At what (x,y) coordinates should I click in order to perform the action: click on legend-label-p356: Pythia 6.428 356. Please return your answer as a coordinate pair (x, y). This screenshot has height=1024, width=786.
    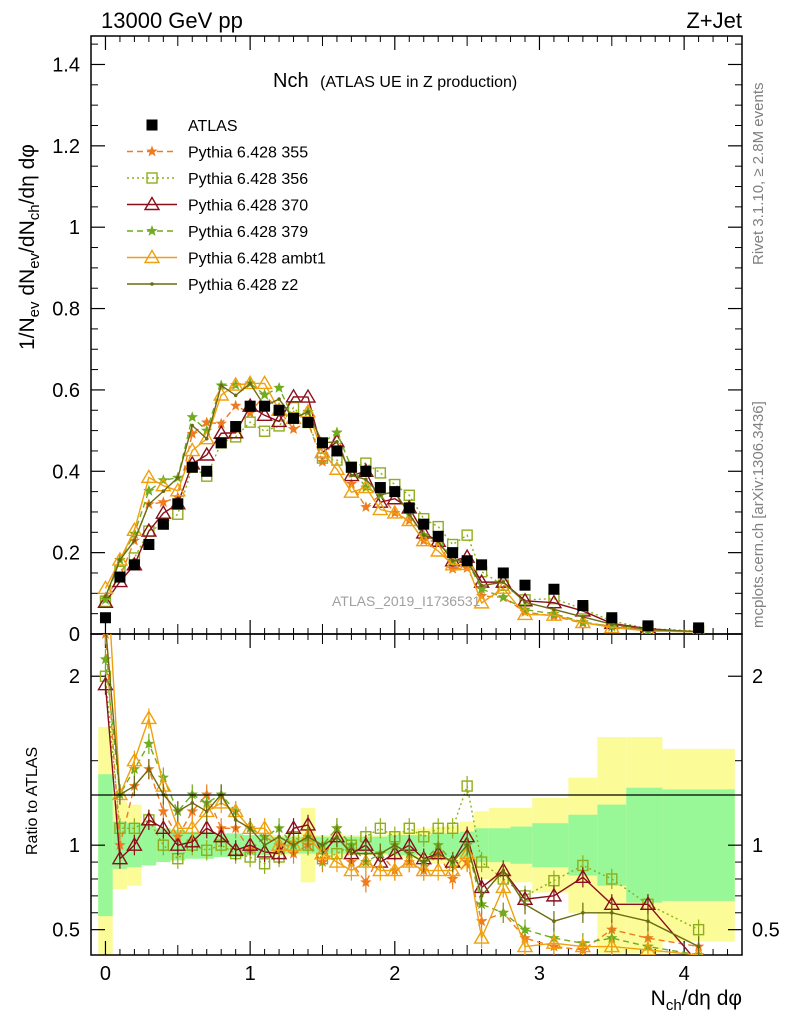
    Looking at the image, I should click on (248, 179).